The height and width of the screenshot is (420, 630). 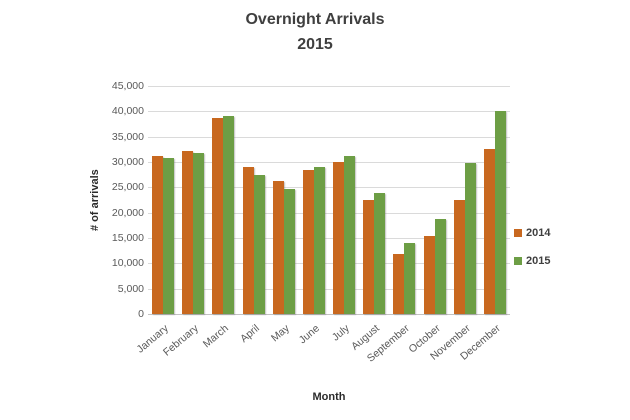 What do you see at coordinates (289, 251) in the screenshot?
I see `bar-2015-may` at bounding box center [289, 251].